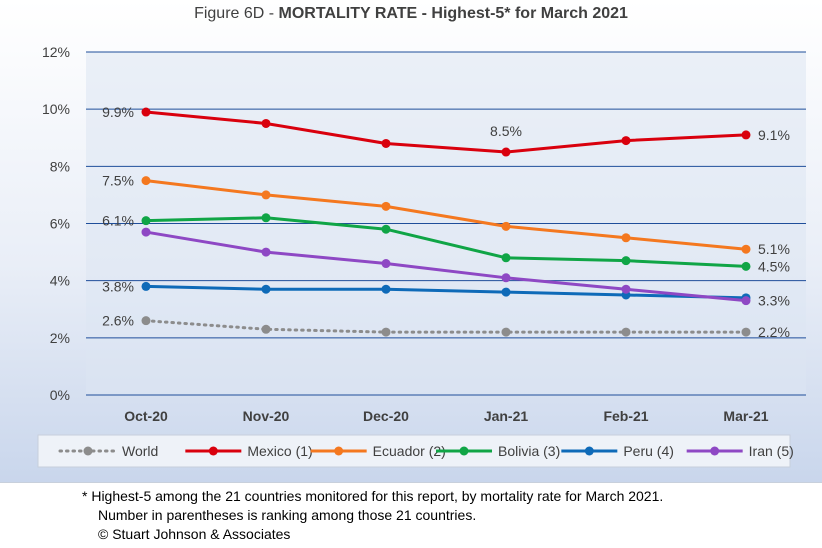  What do you see at coordinates (266, 416) in the screenshot?
I see `x-tick-label: Nov-20` at bounding box center [266, 416].